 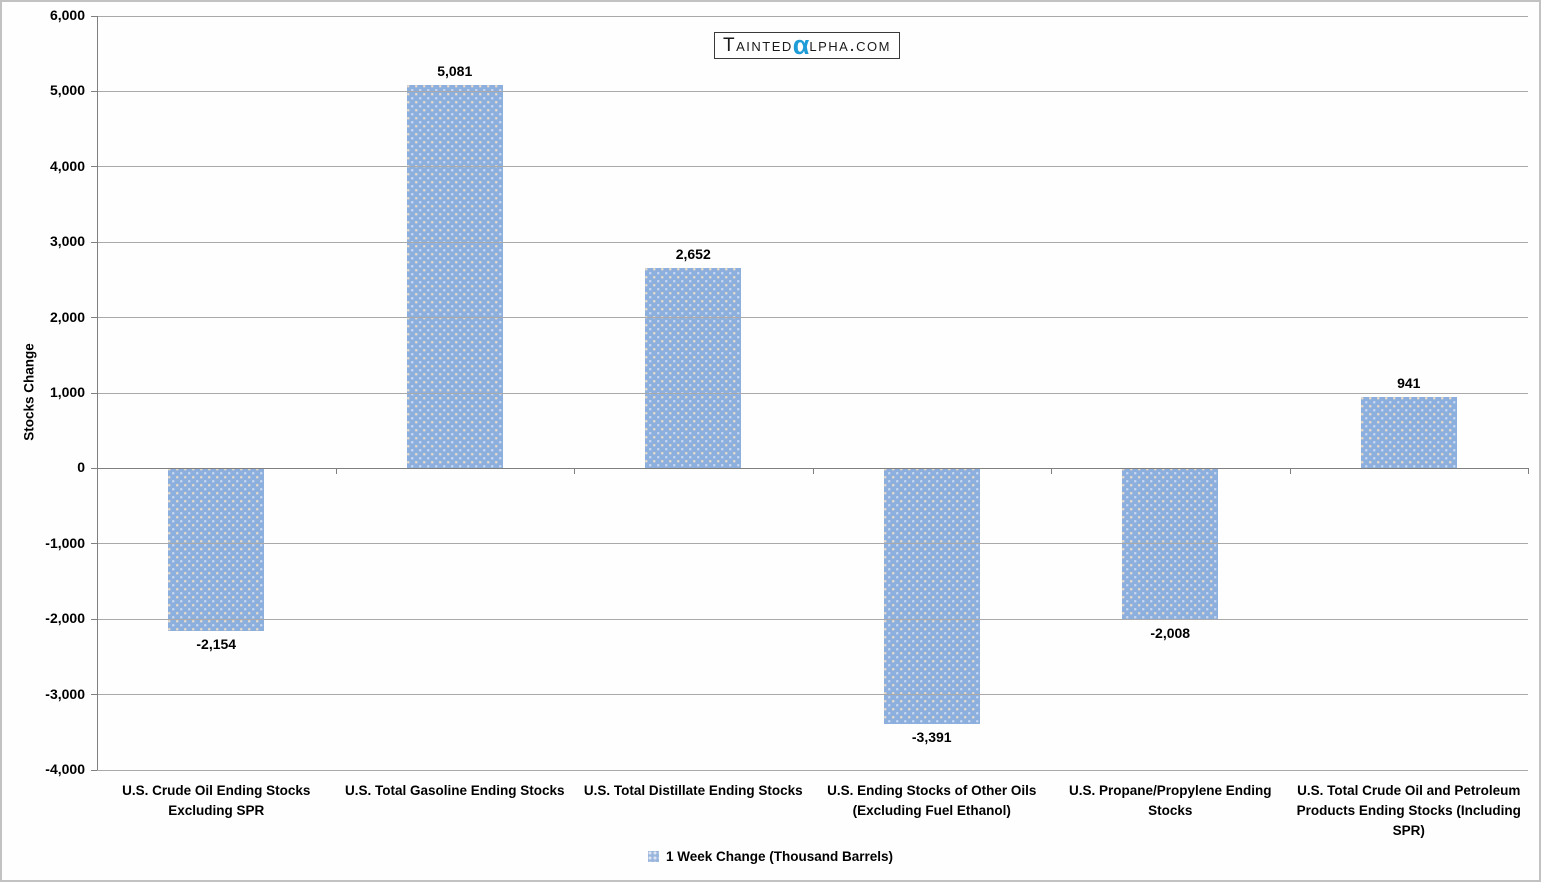 What do you see at coordinates (1170, 800) in the screenshot?
I see `category-label-5: U.S. Propane/Propylene Ending Stocks` at bounding box center [1170, 800].